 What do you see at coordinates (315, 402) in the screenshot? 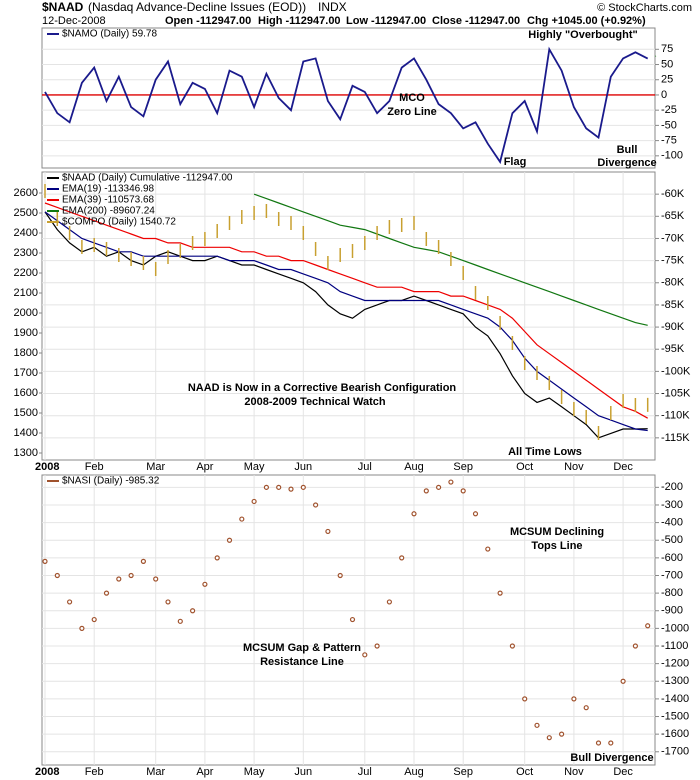
I see `annotation: 2008-2009 Technical Watch` at bounding box center [315, 402].